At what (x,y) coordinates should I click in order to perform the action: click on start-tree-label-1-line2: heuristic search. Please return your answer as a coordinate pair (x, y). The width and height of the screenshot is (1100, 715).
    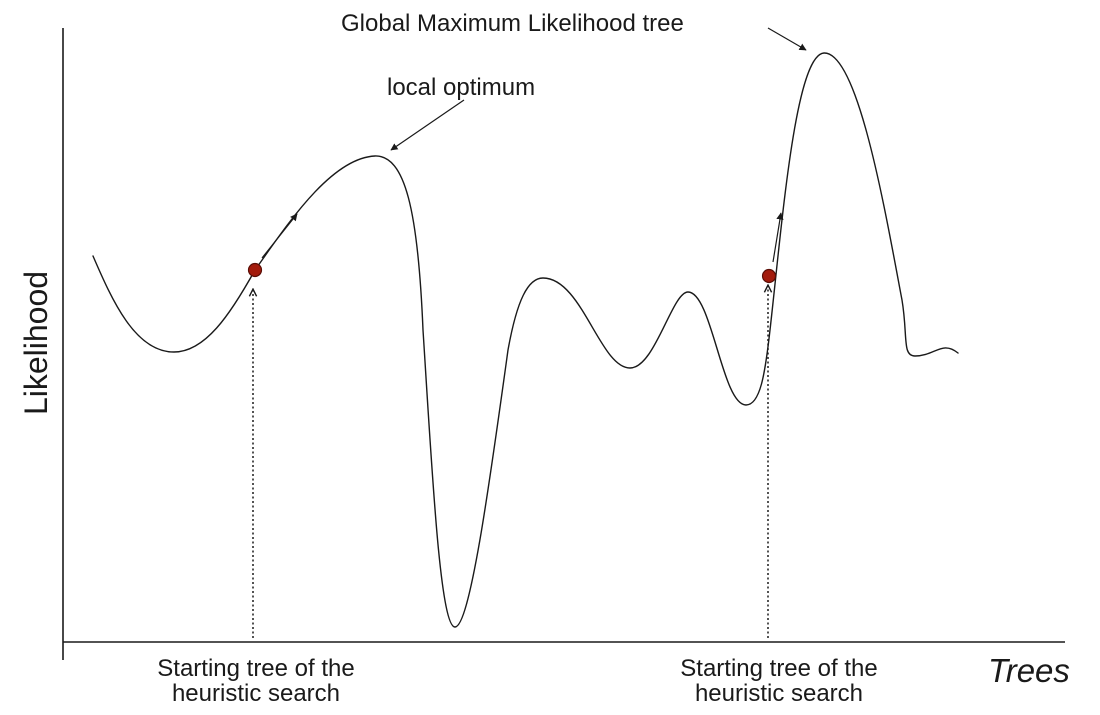
    Looking at the image, I should click on (256, 693).